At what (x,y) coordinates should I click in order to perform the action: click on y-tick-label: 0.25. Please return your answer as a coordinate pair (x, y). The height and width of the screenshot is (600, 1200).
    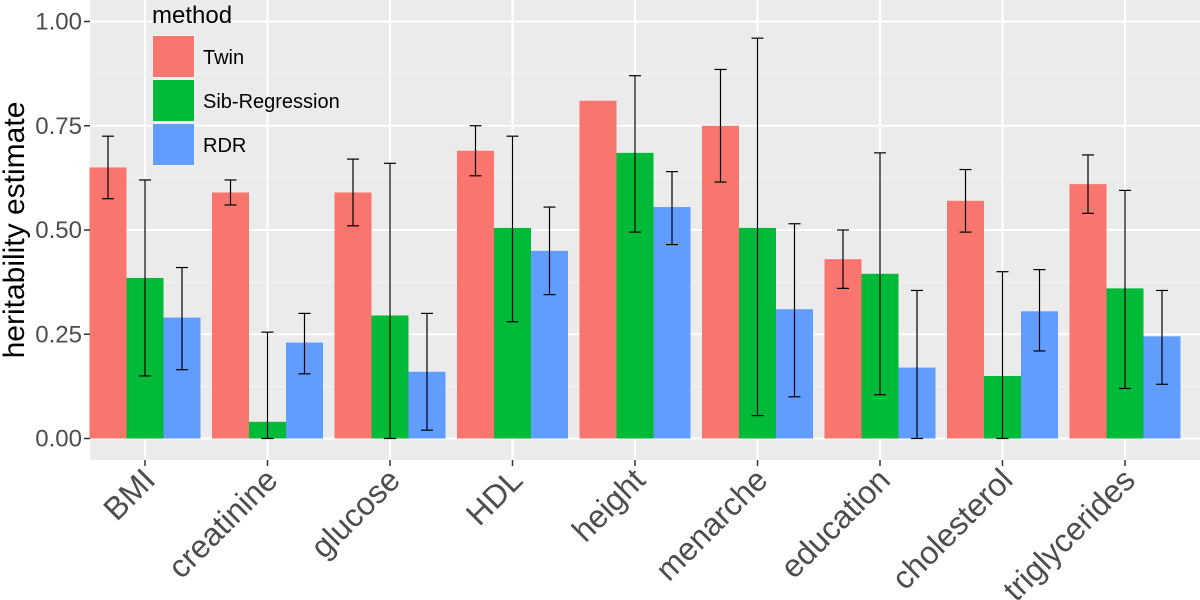
    Looking at the image, I should click on (58, 334).